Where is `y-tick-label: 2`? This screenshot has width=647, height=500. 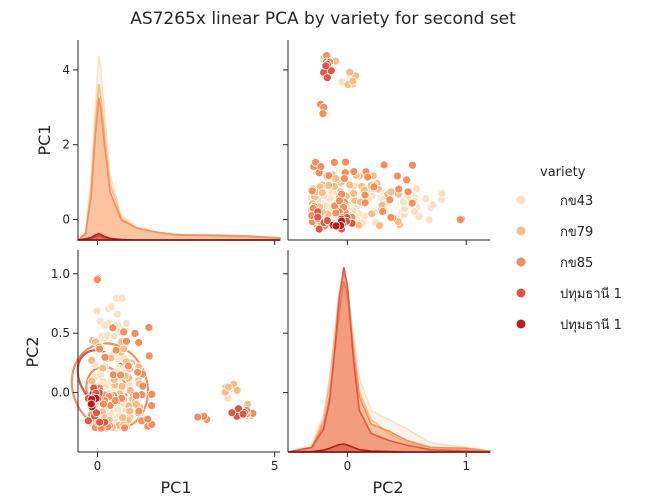 y-tick-label: 2 is located at coordinates (66, 145).